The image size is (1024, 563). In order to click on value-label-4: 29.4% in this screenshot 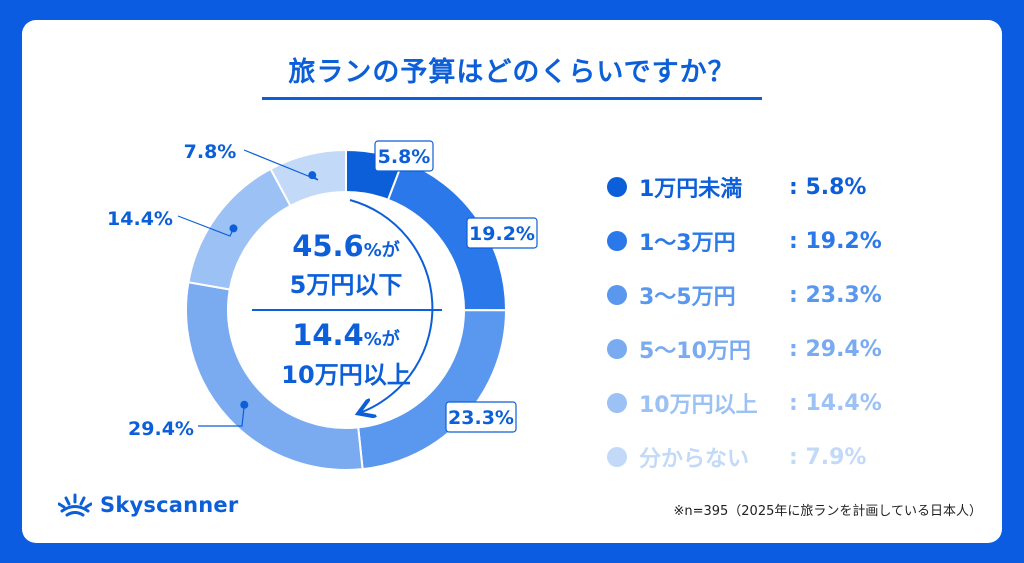, I will do `click(161, 429)`.